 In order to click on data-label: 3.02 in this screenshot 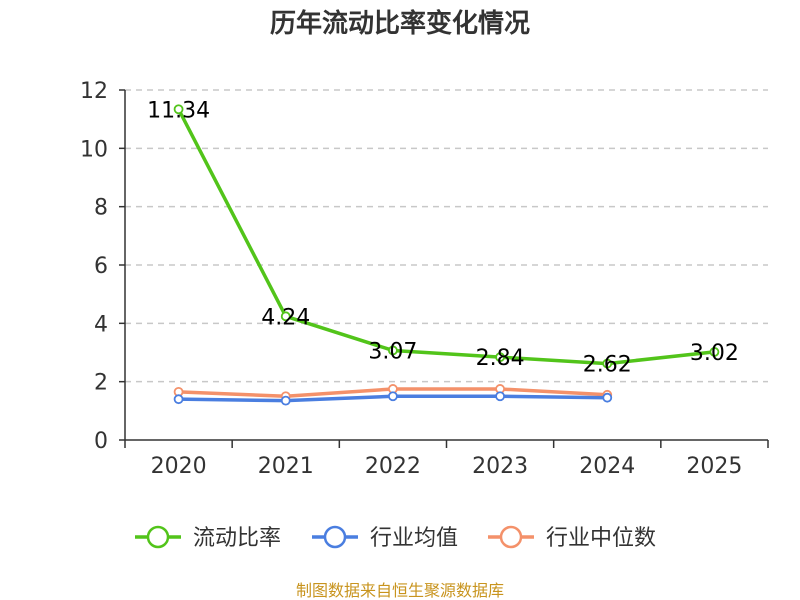, I will do `click(714, 353)`.